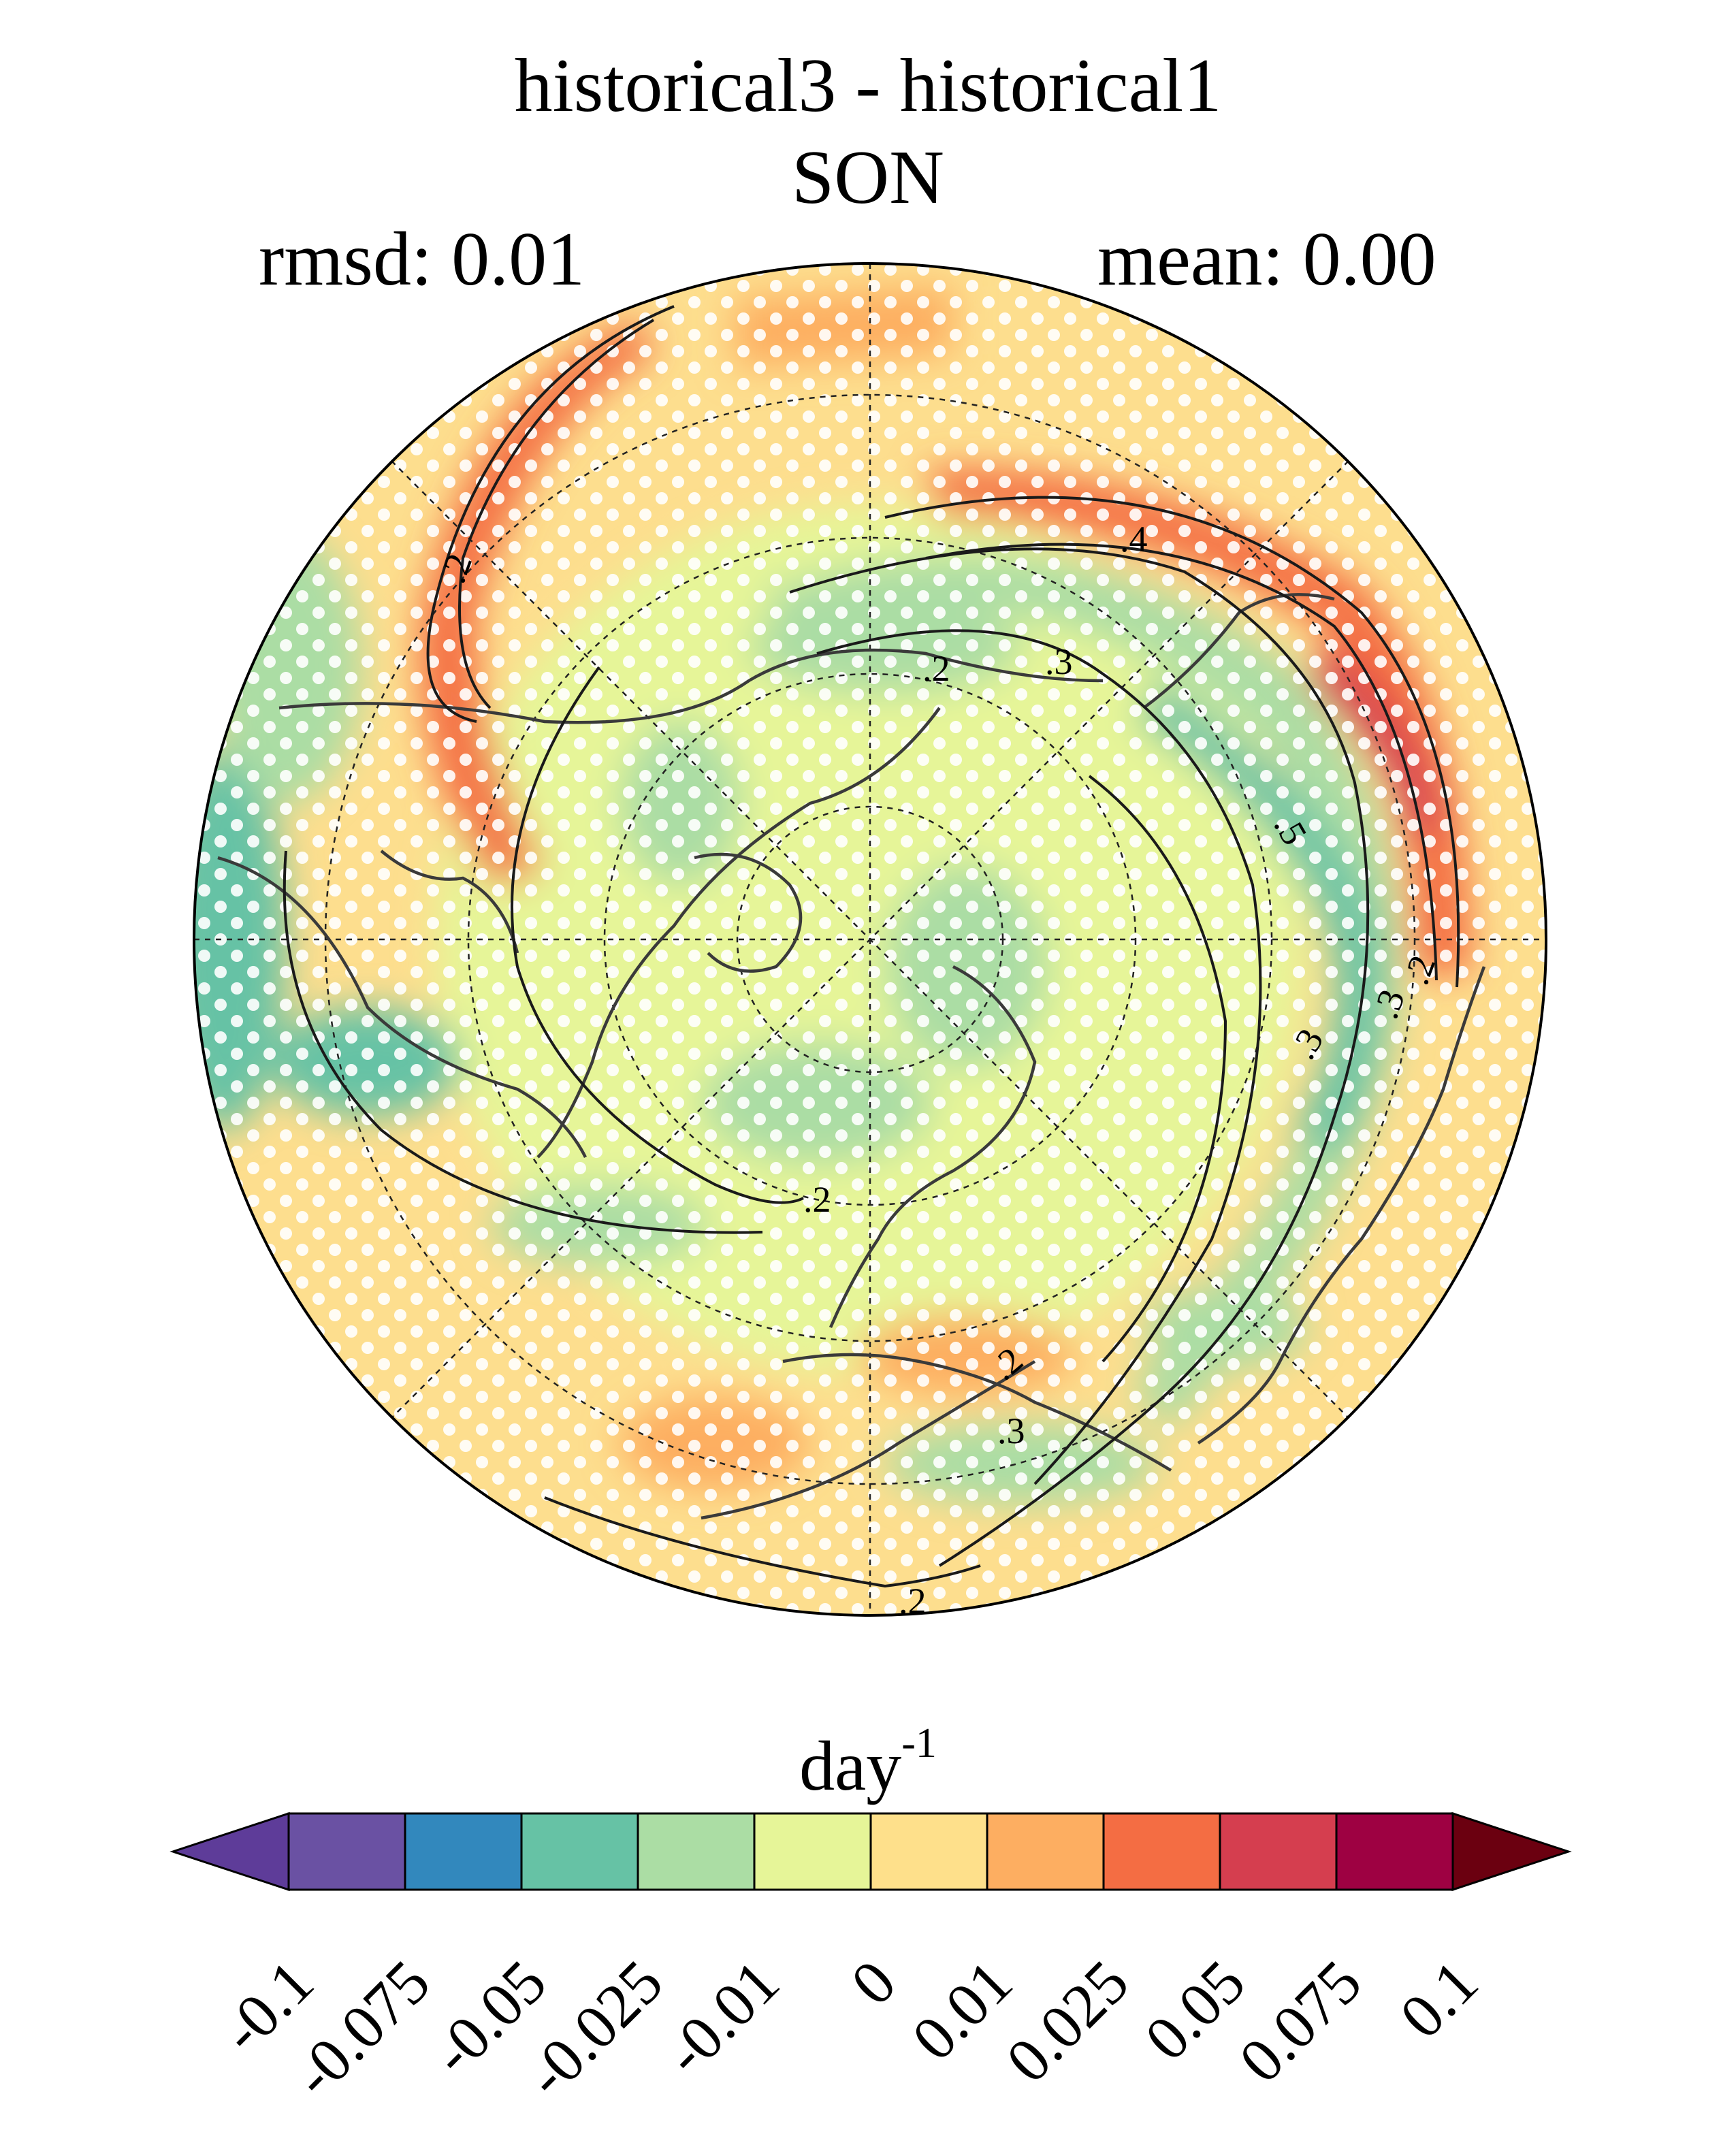 This screenshot has width=1736, height=2130. Describe the element at coordinates (1134, 539) in the screenshot. I see `contour-label: .4` at that location.